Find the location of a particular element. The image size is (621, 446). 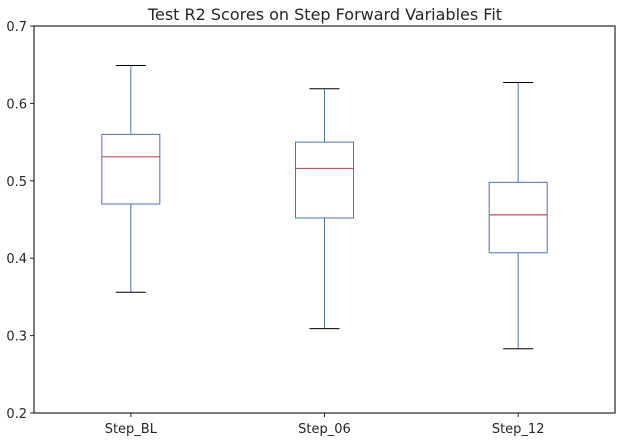

y-tick-label: 0.7 is located at coordinates (16, 27).